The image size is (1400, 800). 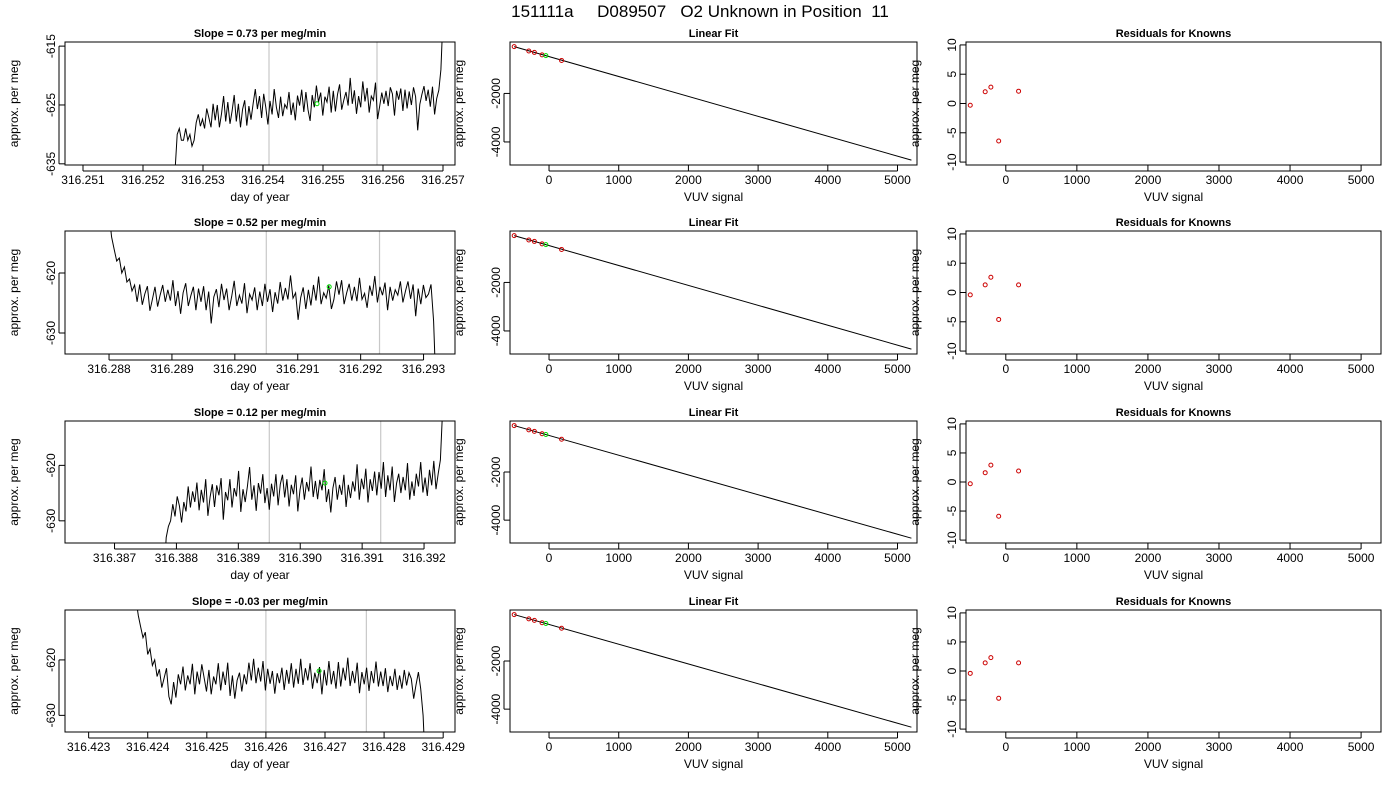 What do you see at coordinates (177, 558) in the screenshot?
I see `x-tick-label: 316.388` at bounding box center [177, 558].